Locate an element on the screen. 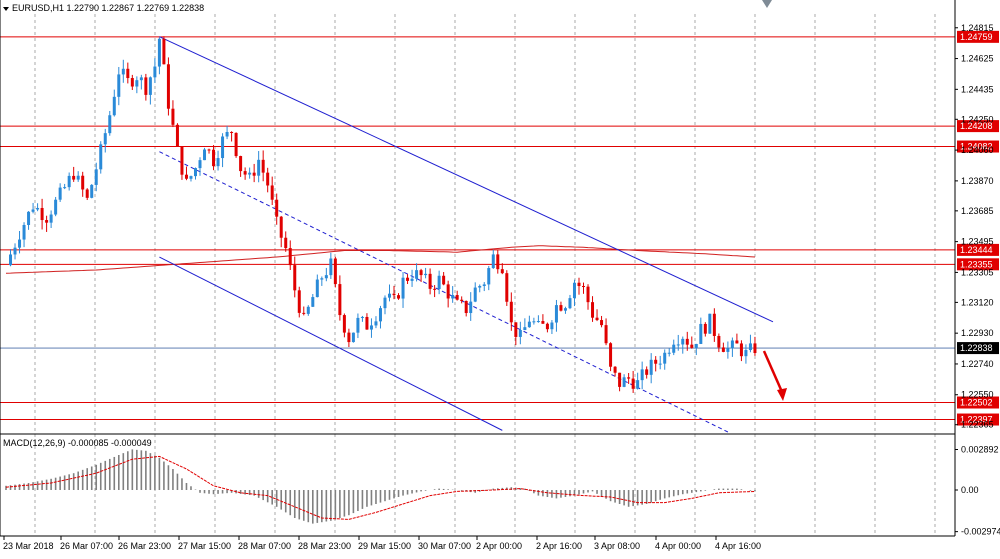 The image size is (1000, 559). level-tag-label: 1.22502 is located at coordinates (976, 403).